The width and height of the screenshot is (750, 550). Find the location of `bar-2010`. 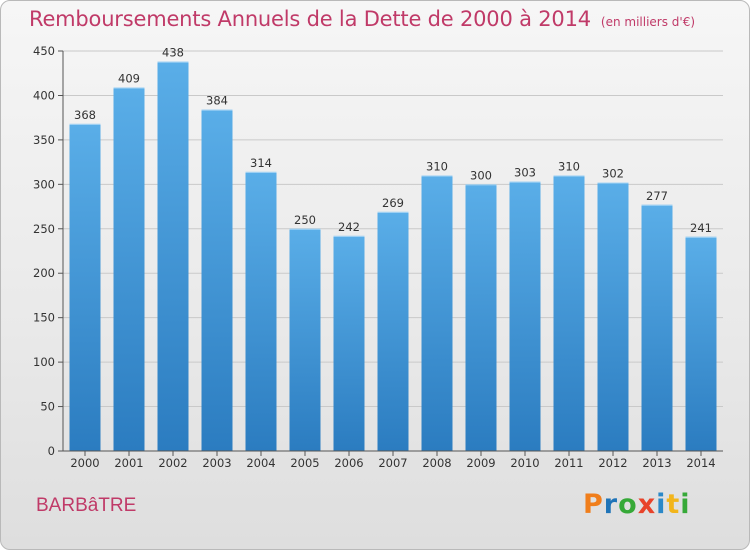

bar-2010 is located at coordinates (525, 316).